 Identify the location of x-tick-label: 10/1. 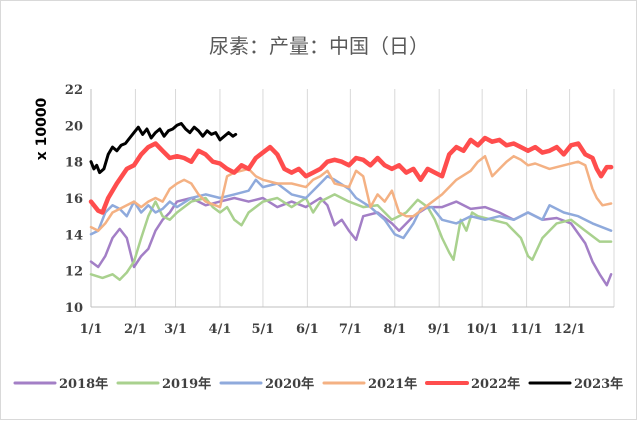
(482, 329).